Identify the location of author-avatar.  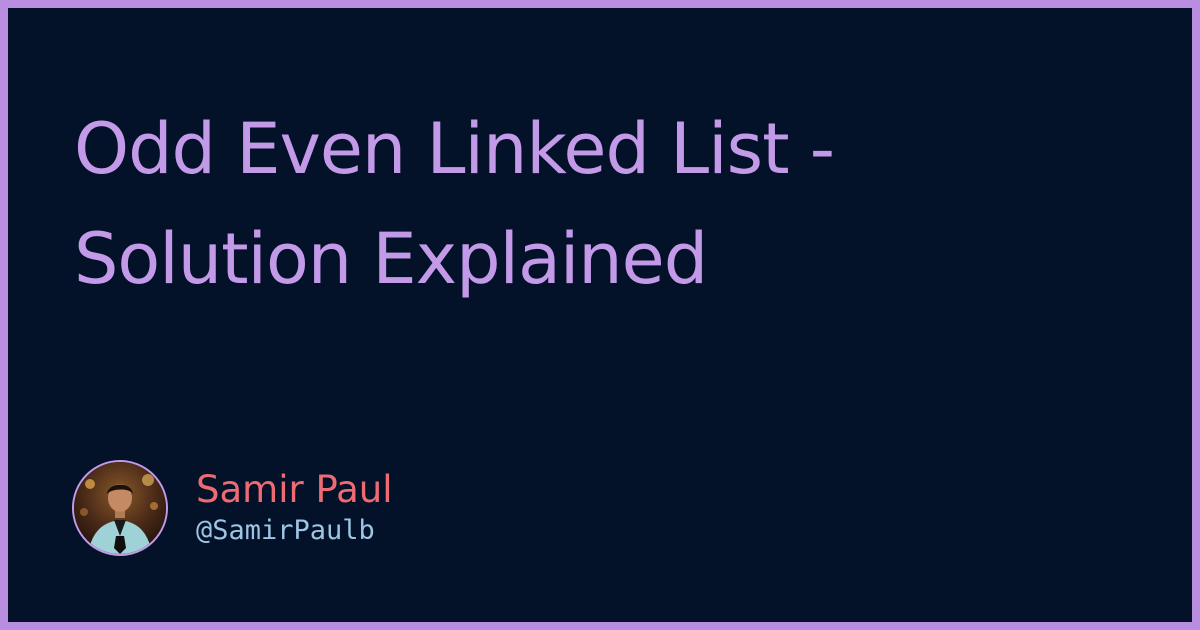
(120, 508).